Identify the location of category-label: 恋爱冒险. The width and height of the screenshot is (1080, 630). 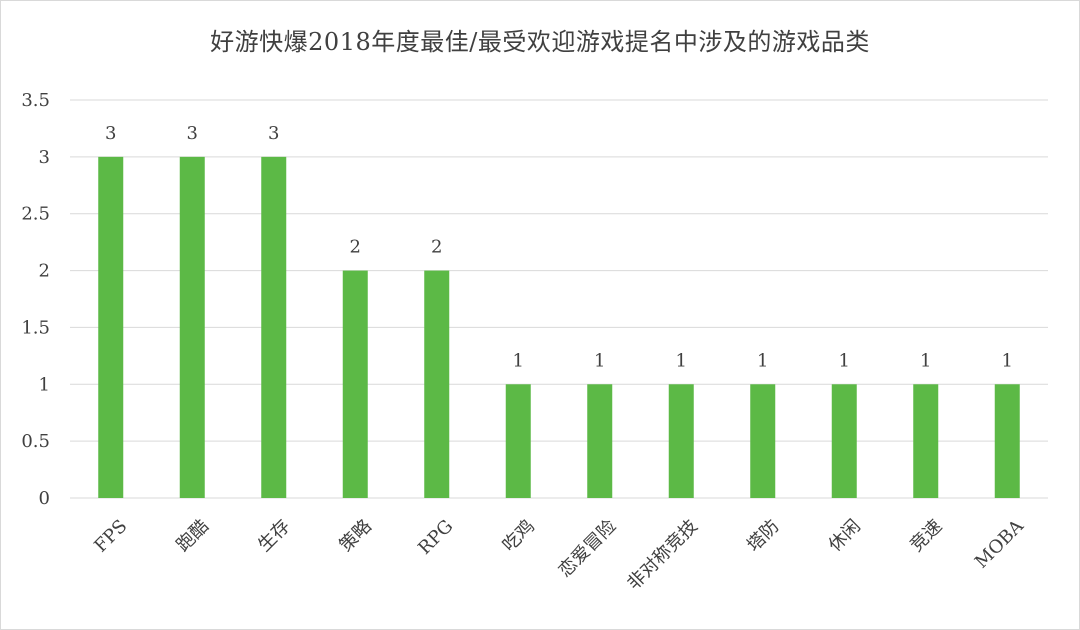
(587, 548).